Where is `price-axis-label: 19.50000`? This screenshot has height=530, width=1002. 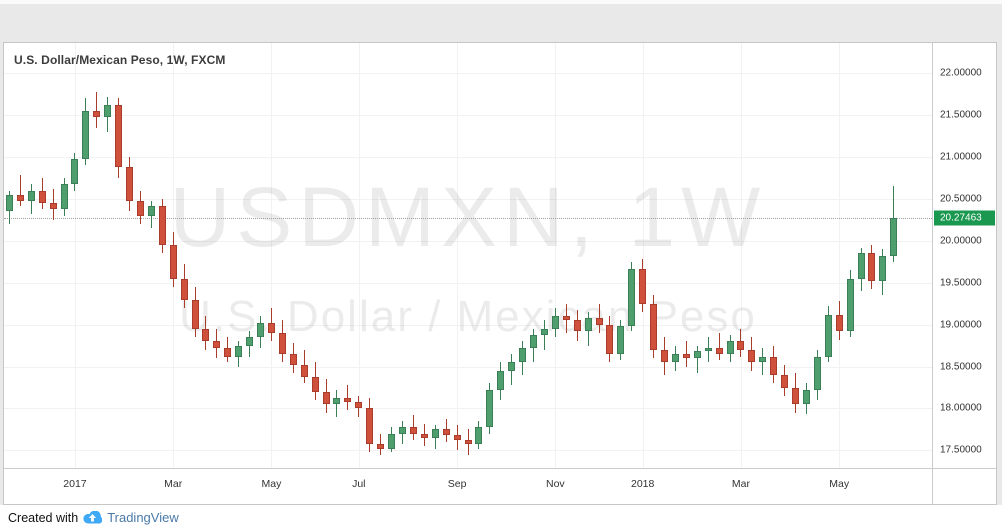 price-axis-label: 19.50000 is located at coordinates (961, 283).